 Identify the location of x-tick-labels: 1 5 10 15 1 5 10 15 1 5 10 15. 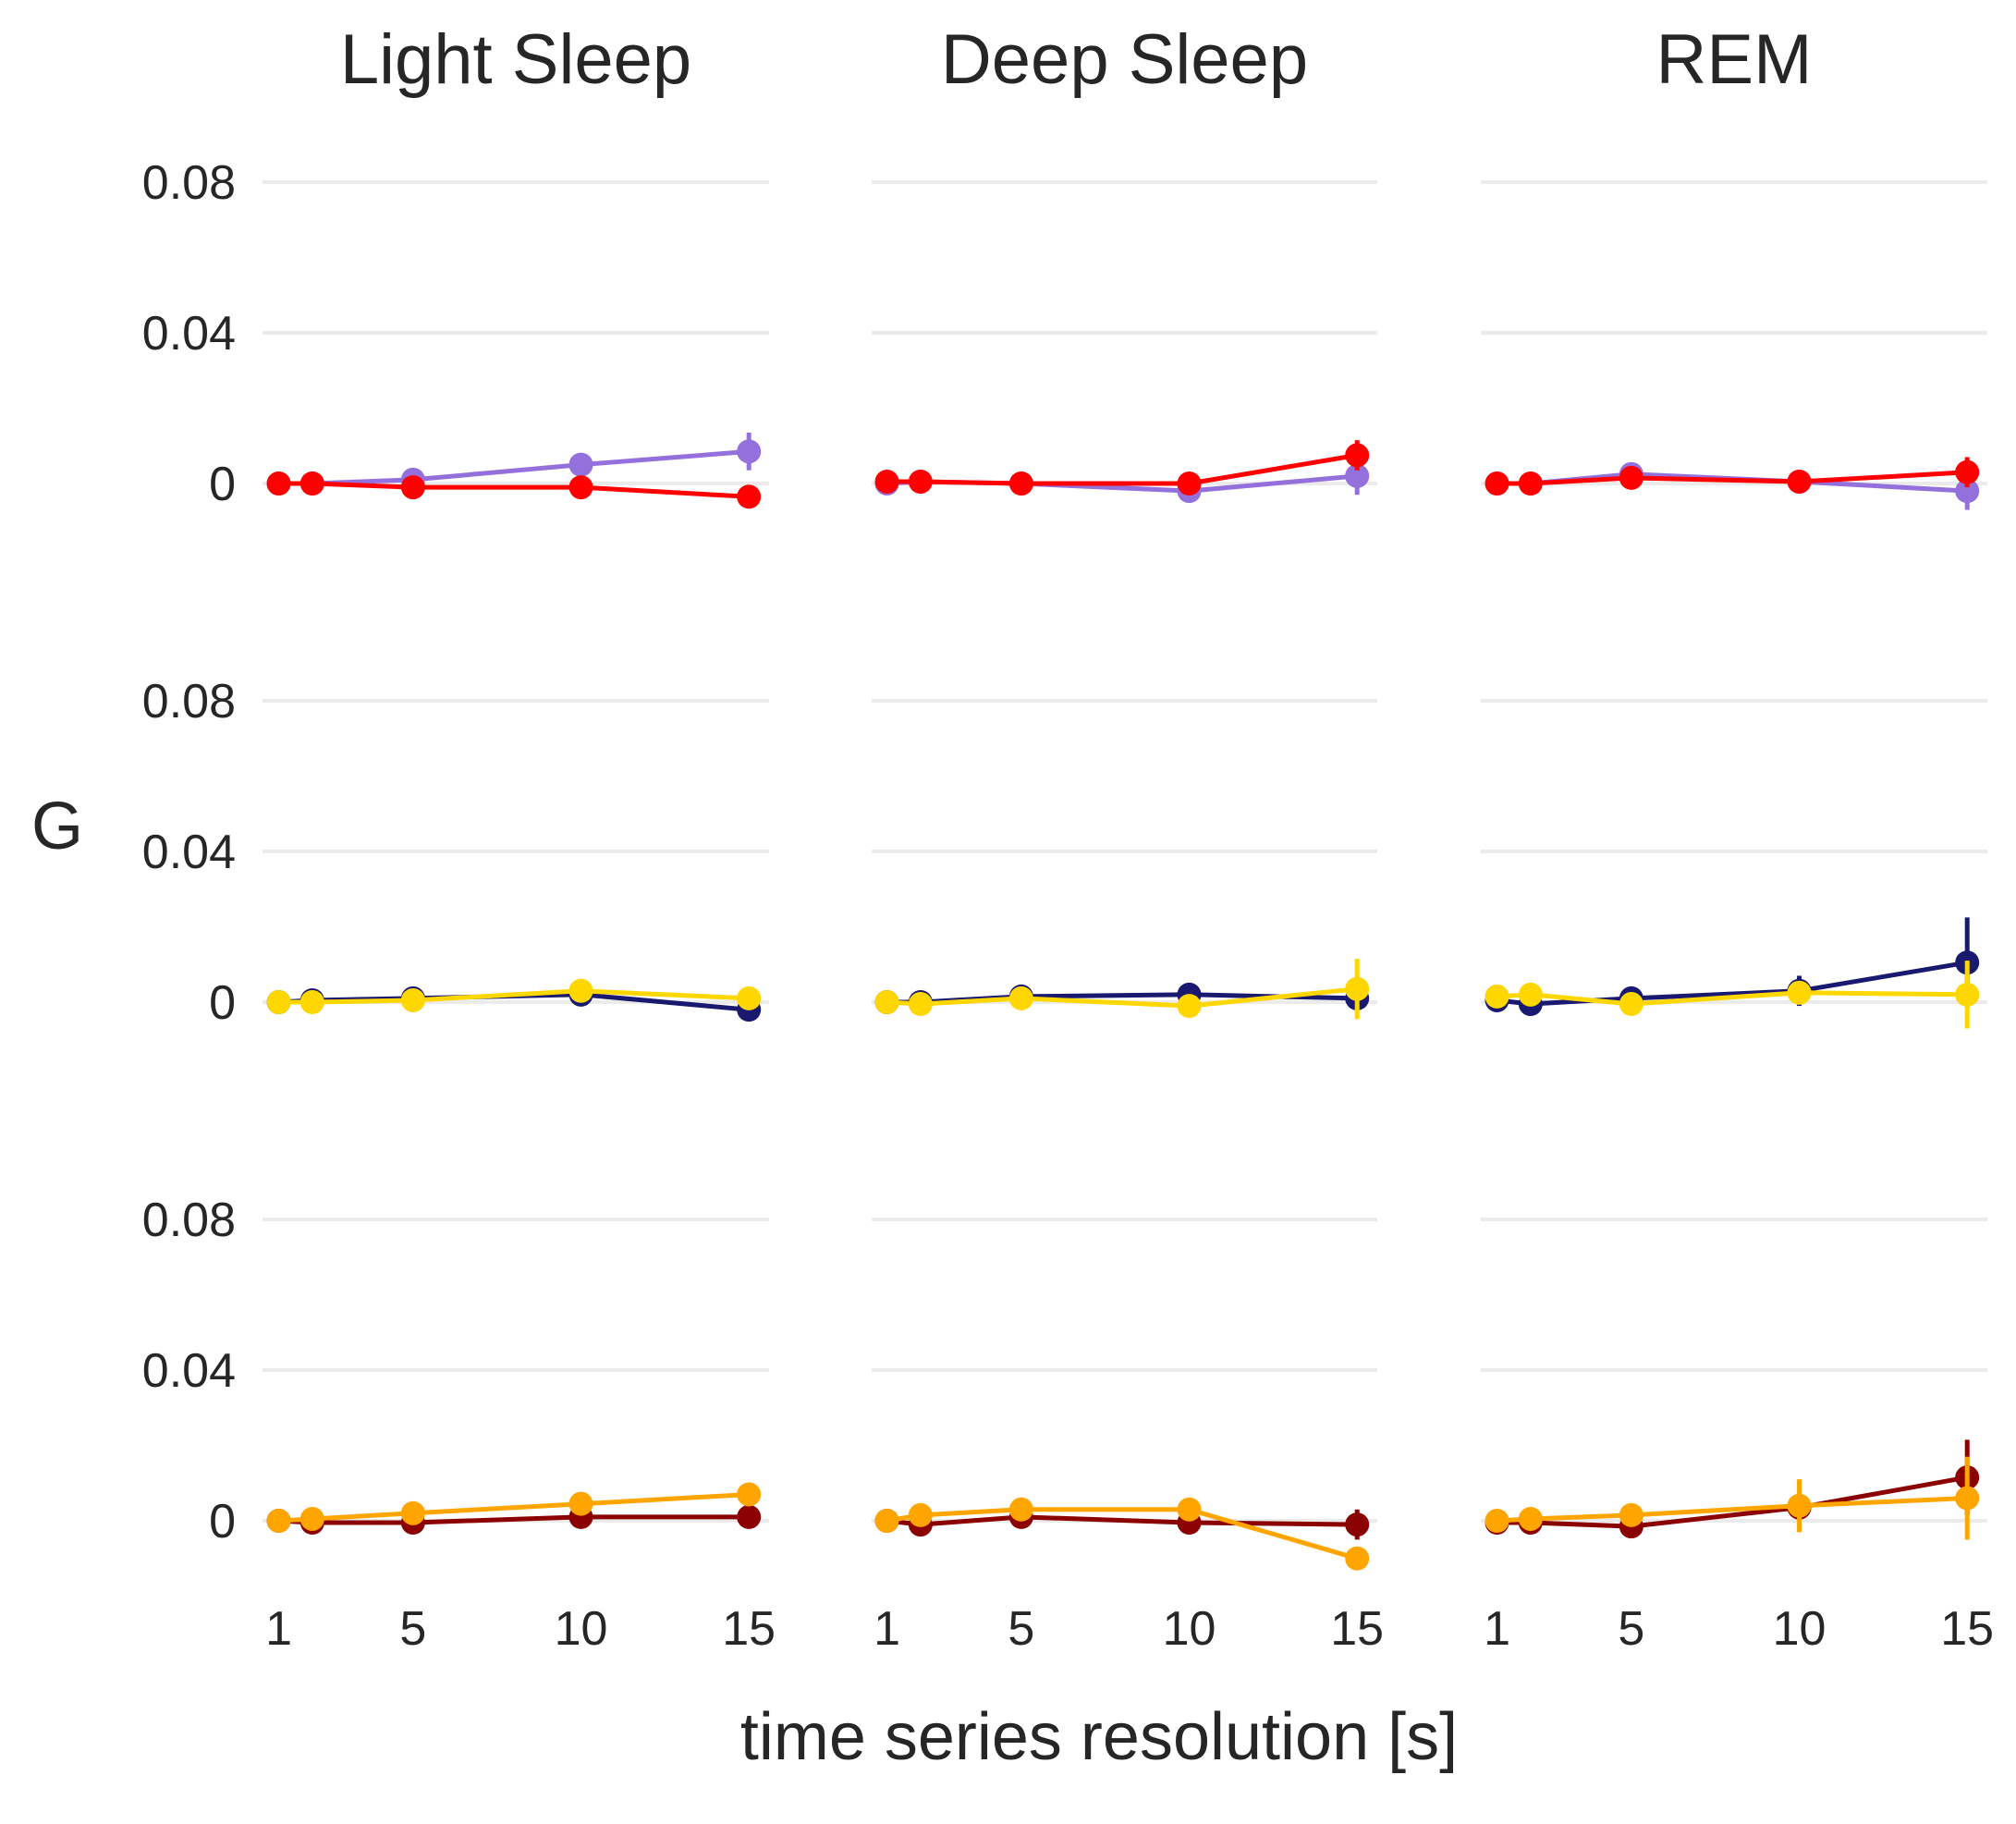
(1130, 1629).